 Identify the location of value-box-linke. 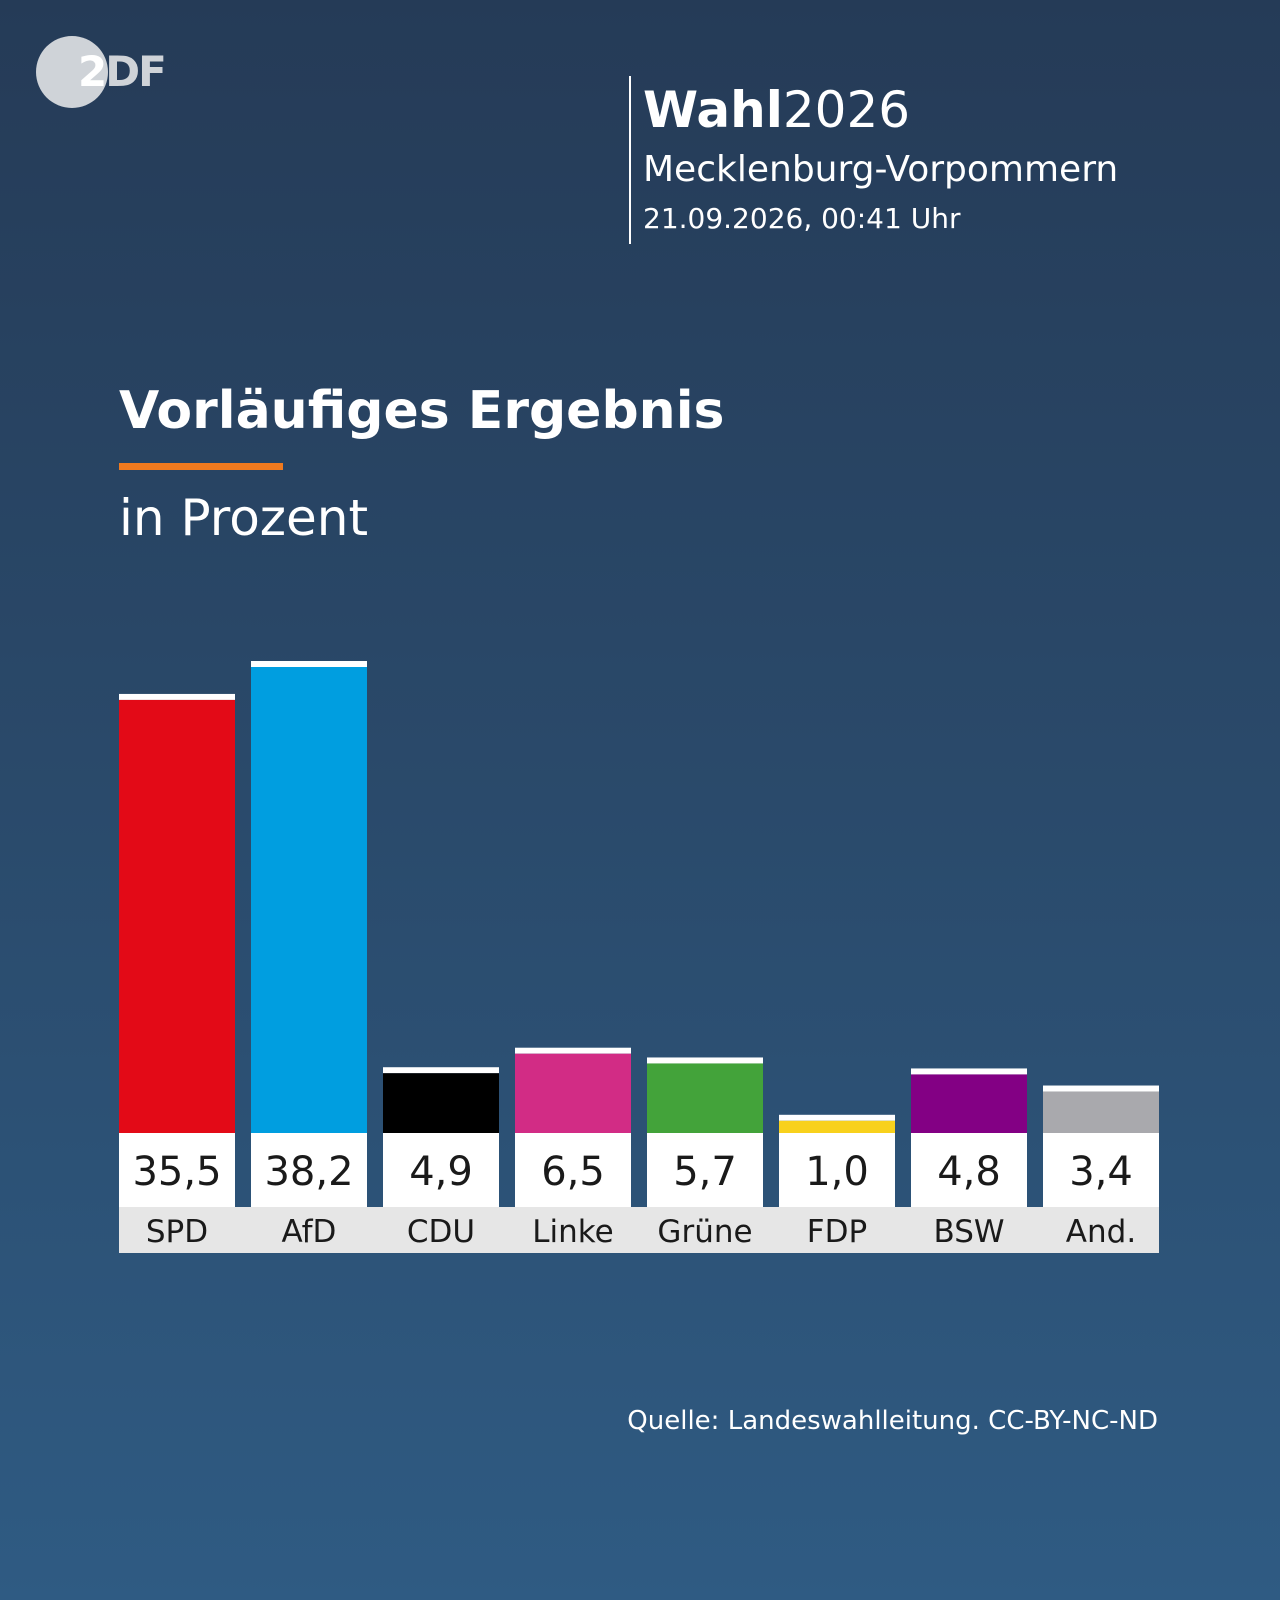
(573, 1170).